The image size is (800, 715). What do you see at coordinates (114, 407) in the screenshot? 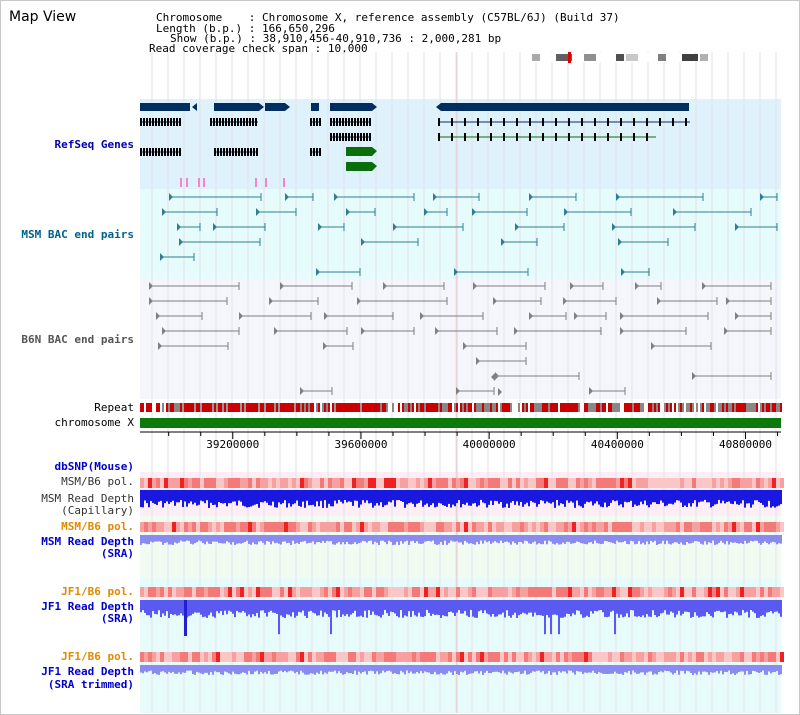
I see `track-label-repeat: Repeat` at bounding box center [114, 407].